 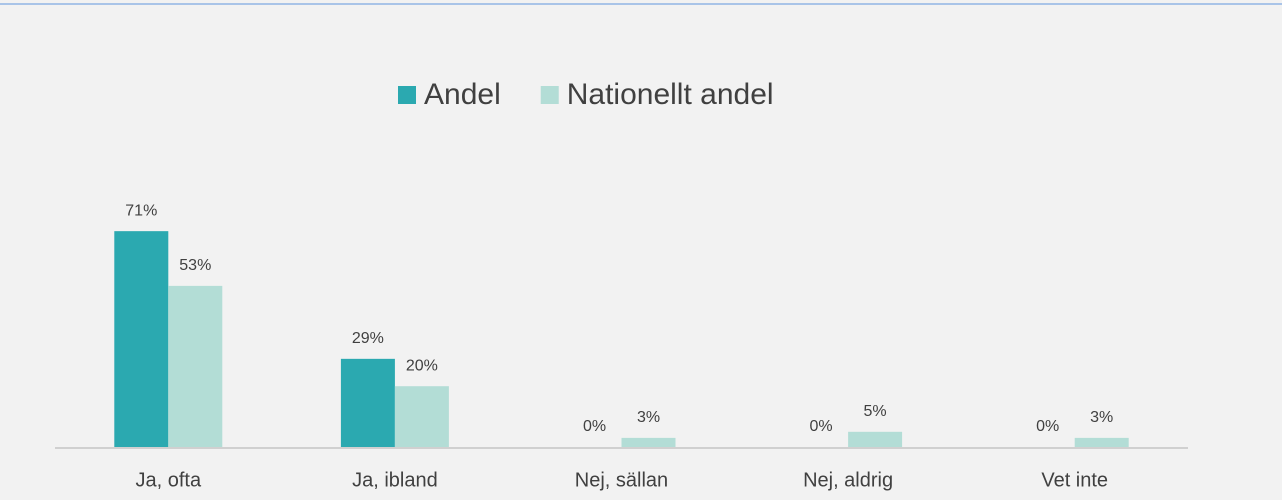 I want to click on data-label: 5%, so click(x=875, y=411).